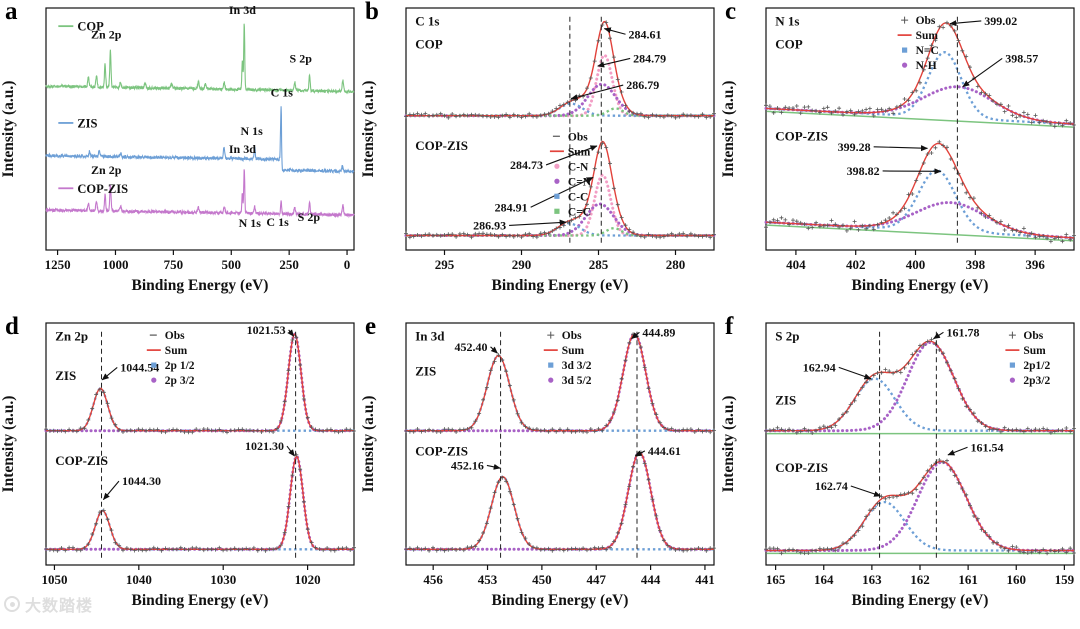  Describe the element at coordinates (488, 579) in the screenshot. I see `svg-text: 453` at that location.